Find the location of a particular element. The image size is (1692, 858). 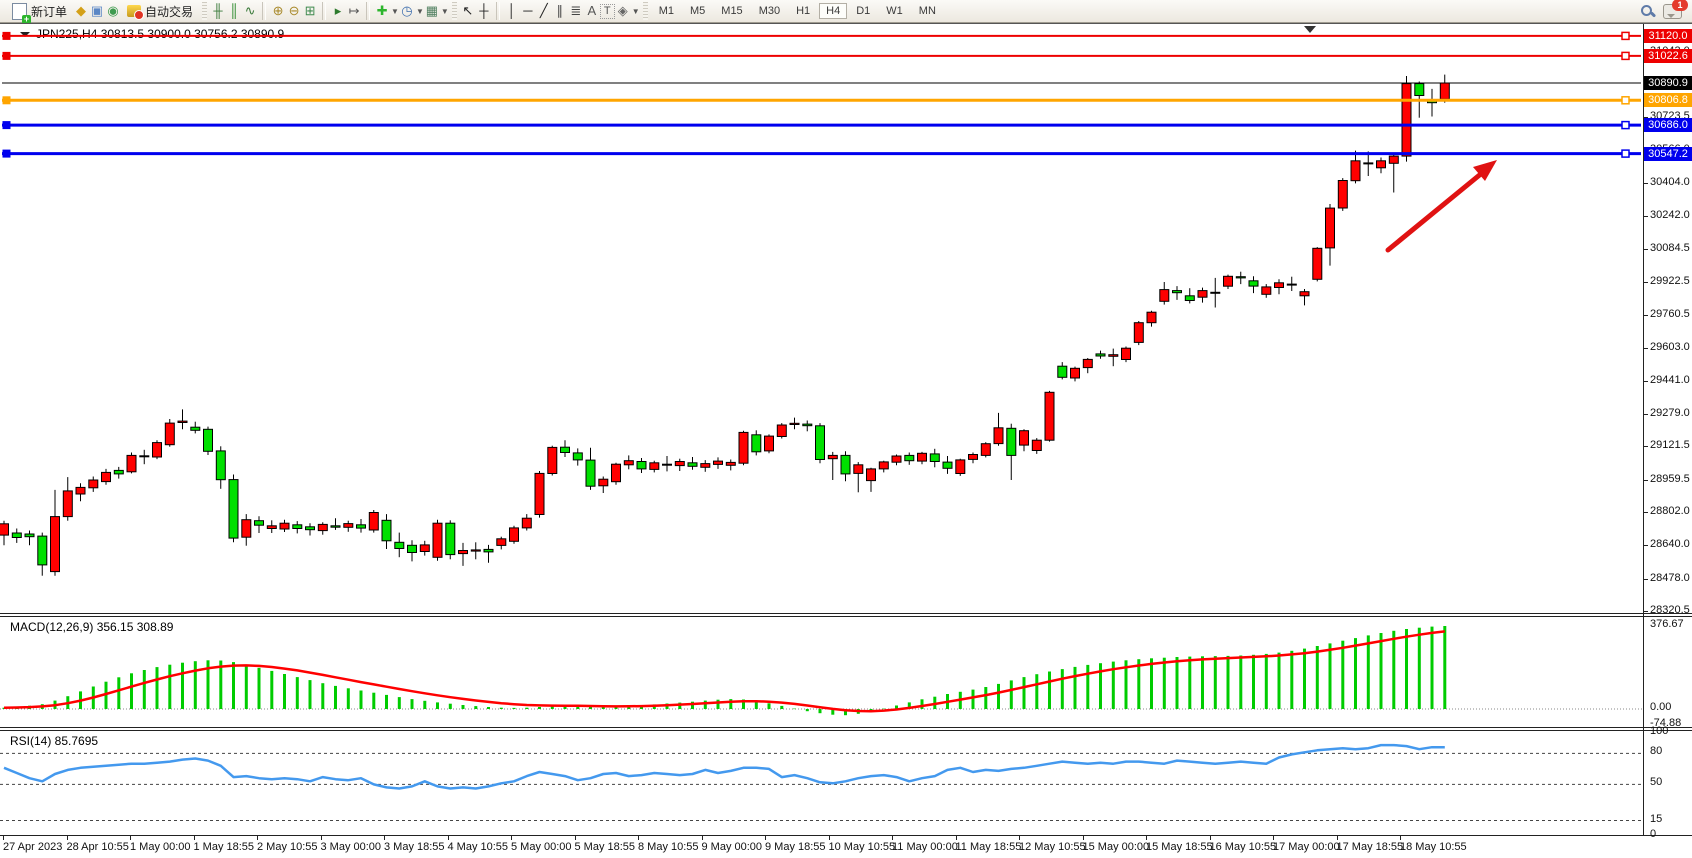

zoom-in-icon: ⊕ is located at coordinates (278, 10).